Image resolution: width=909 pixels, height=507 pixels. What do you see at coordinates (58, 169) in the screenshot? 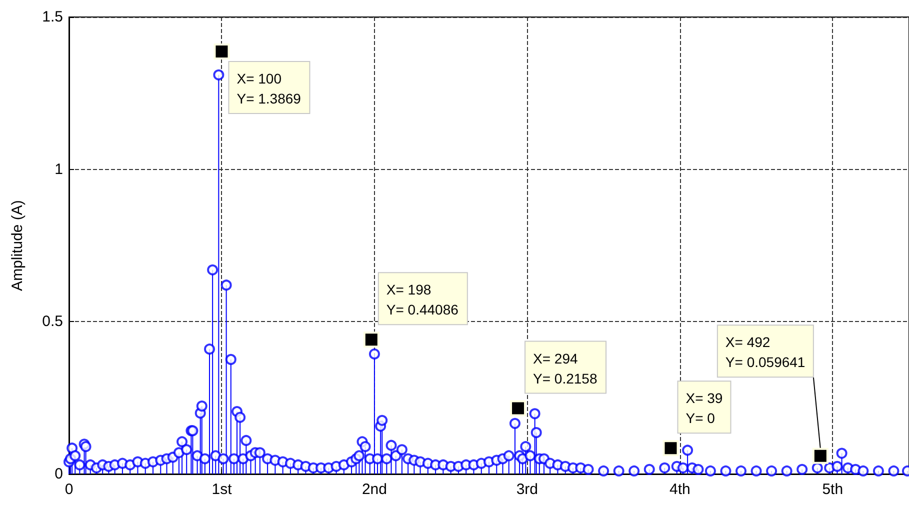
I see `y-tick-label: 1` at bounding box center [58, 169].